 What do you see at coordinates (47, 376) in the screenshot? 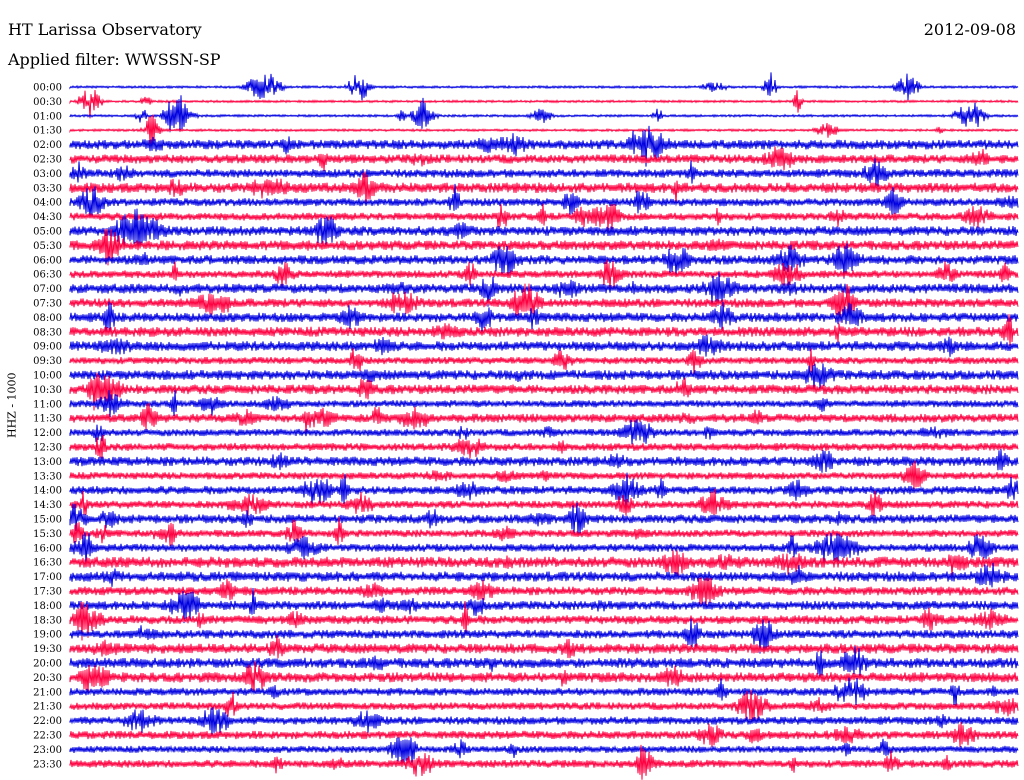
I see `trace-time-label: 10:00` at bounding box center [47, 376].